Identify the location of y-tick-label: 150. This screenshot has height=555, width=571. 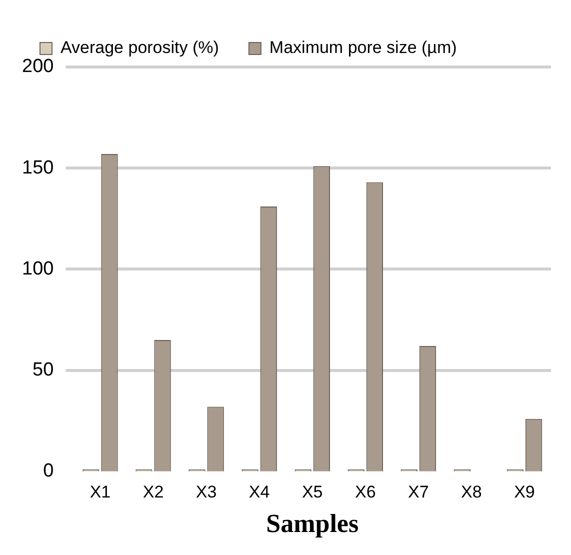
(38, 167).